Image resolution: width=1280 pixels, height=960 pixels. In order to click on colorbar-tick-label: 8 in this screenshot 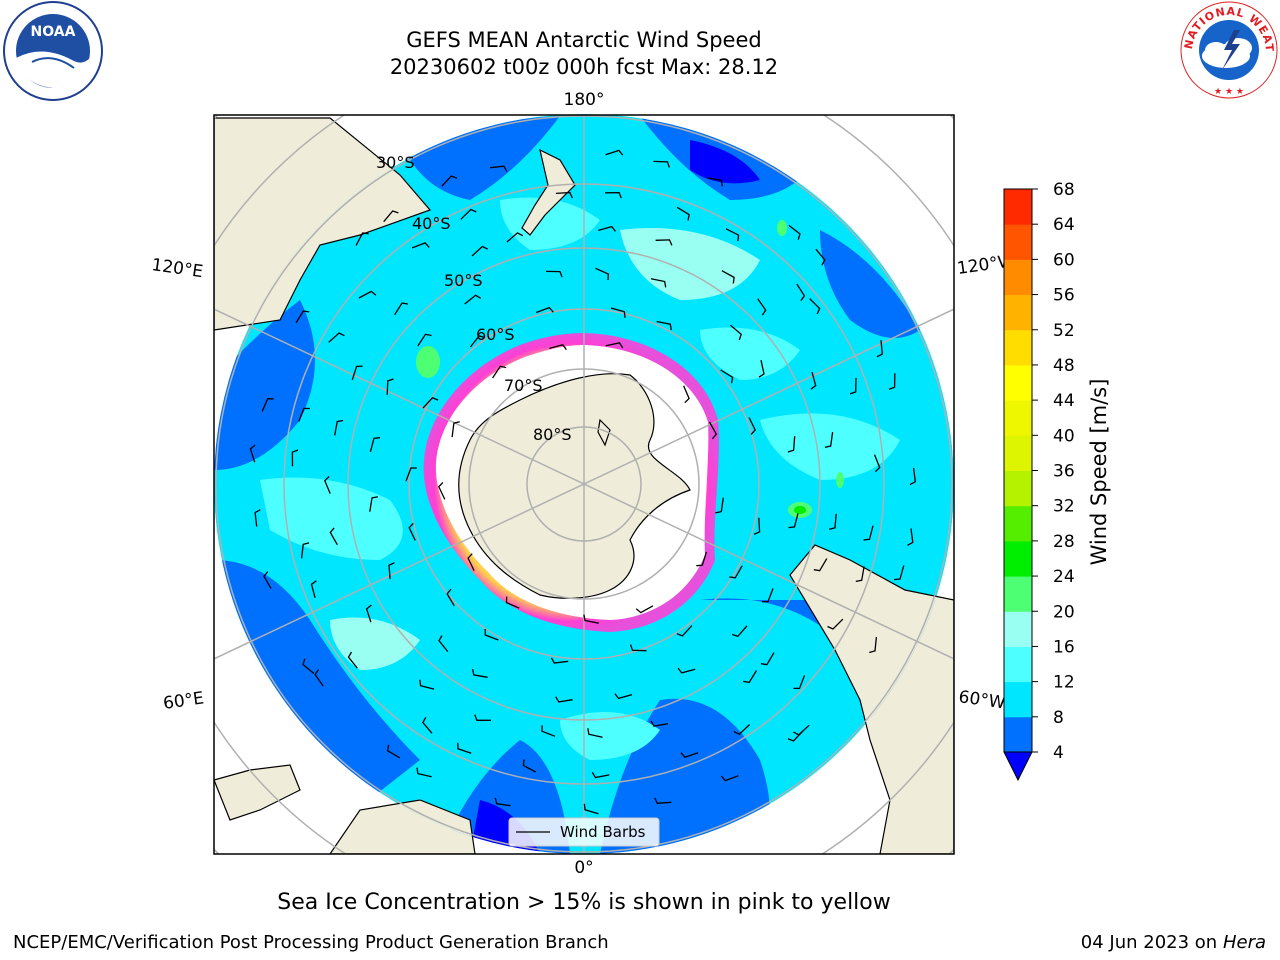, I will do `click(1058, 718)`.